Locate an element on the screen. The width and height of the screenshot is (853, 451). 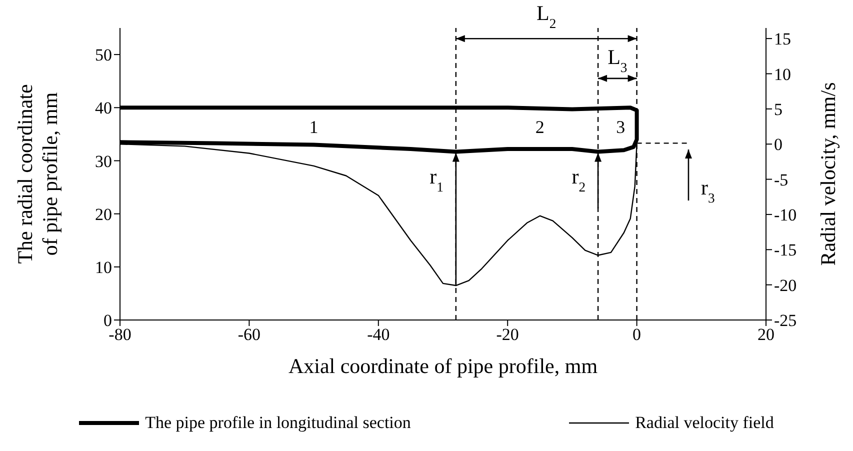
x-tick-label: 20 is located at coordinates (766, 334).